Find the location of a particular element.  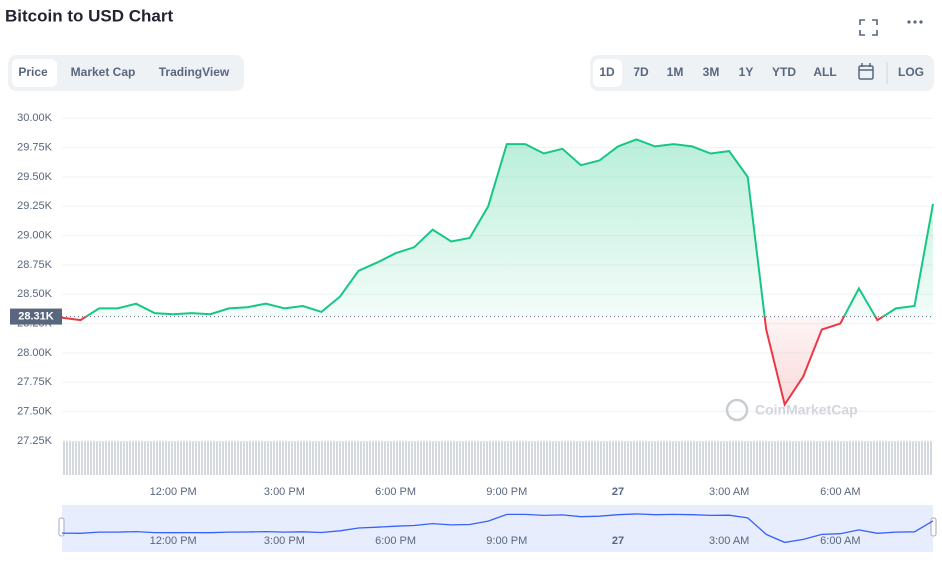

range-button: 1M is located at coordinates (675, 72).